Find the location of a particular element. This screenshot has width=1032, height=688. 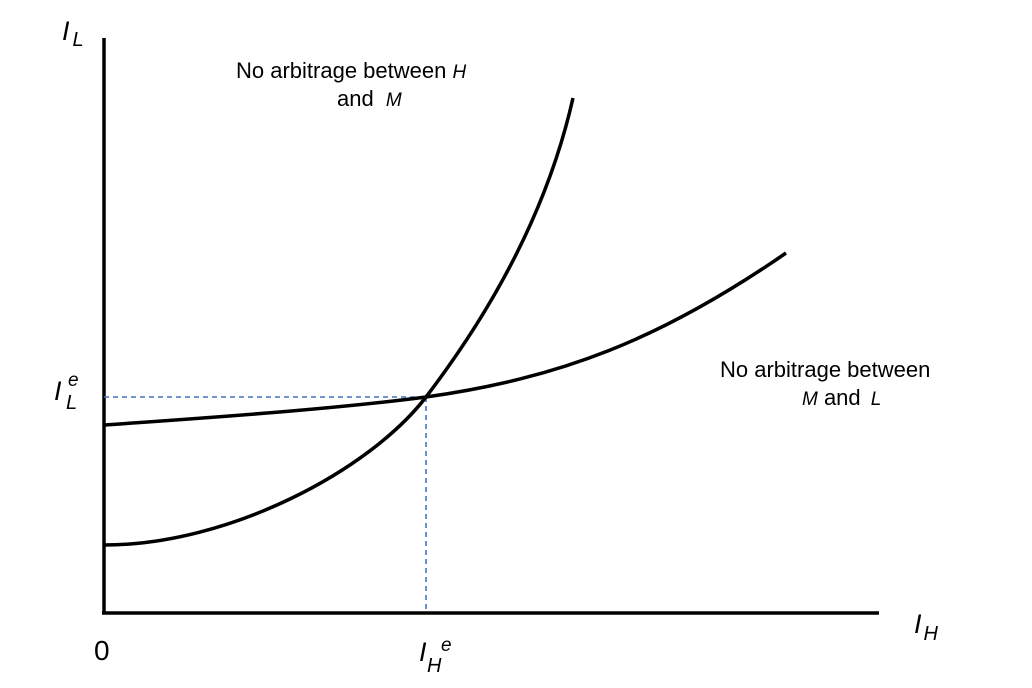

hm-curve-label-line-1: No arbitrage between H is located at coordinates (351, 70).